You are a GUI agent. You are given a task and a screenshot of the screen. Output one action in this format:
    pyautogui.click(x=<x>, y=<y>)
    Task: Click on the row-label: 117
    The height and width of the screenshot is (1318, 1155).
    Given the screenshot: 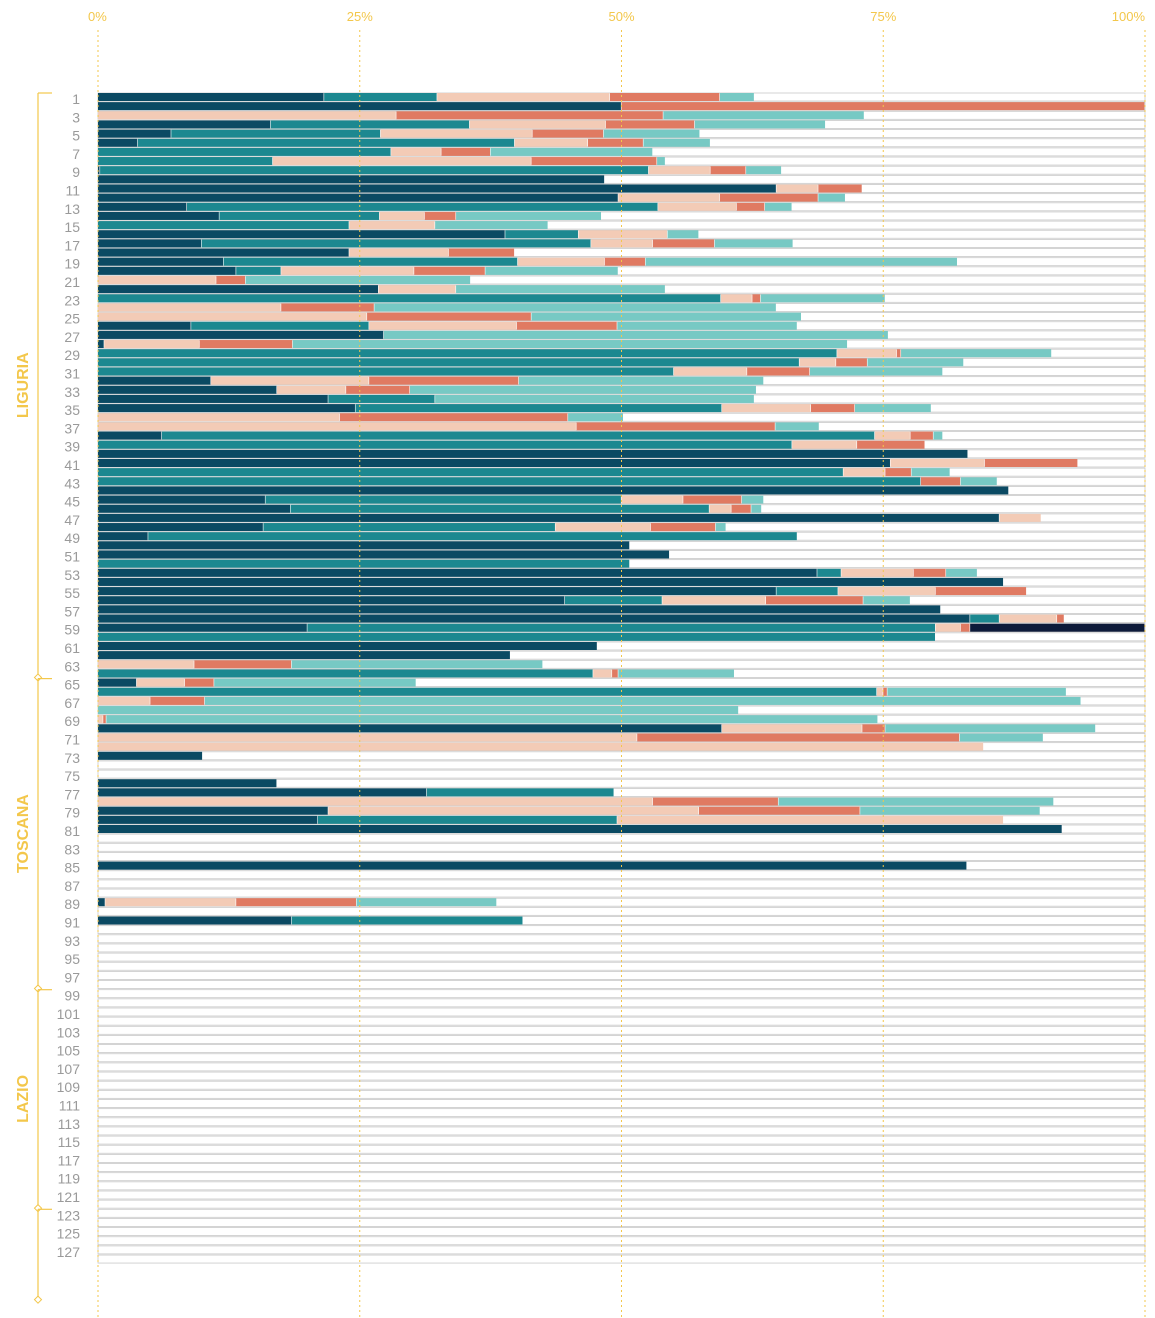 What is the action you would take?
    pyautogui.click(x=69, y=1160)
    